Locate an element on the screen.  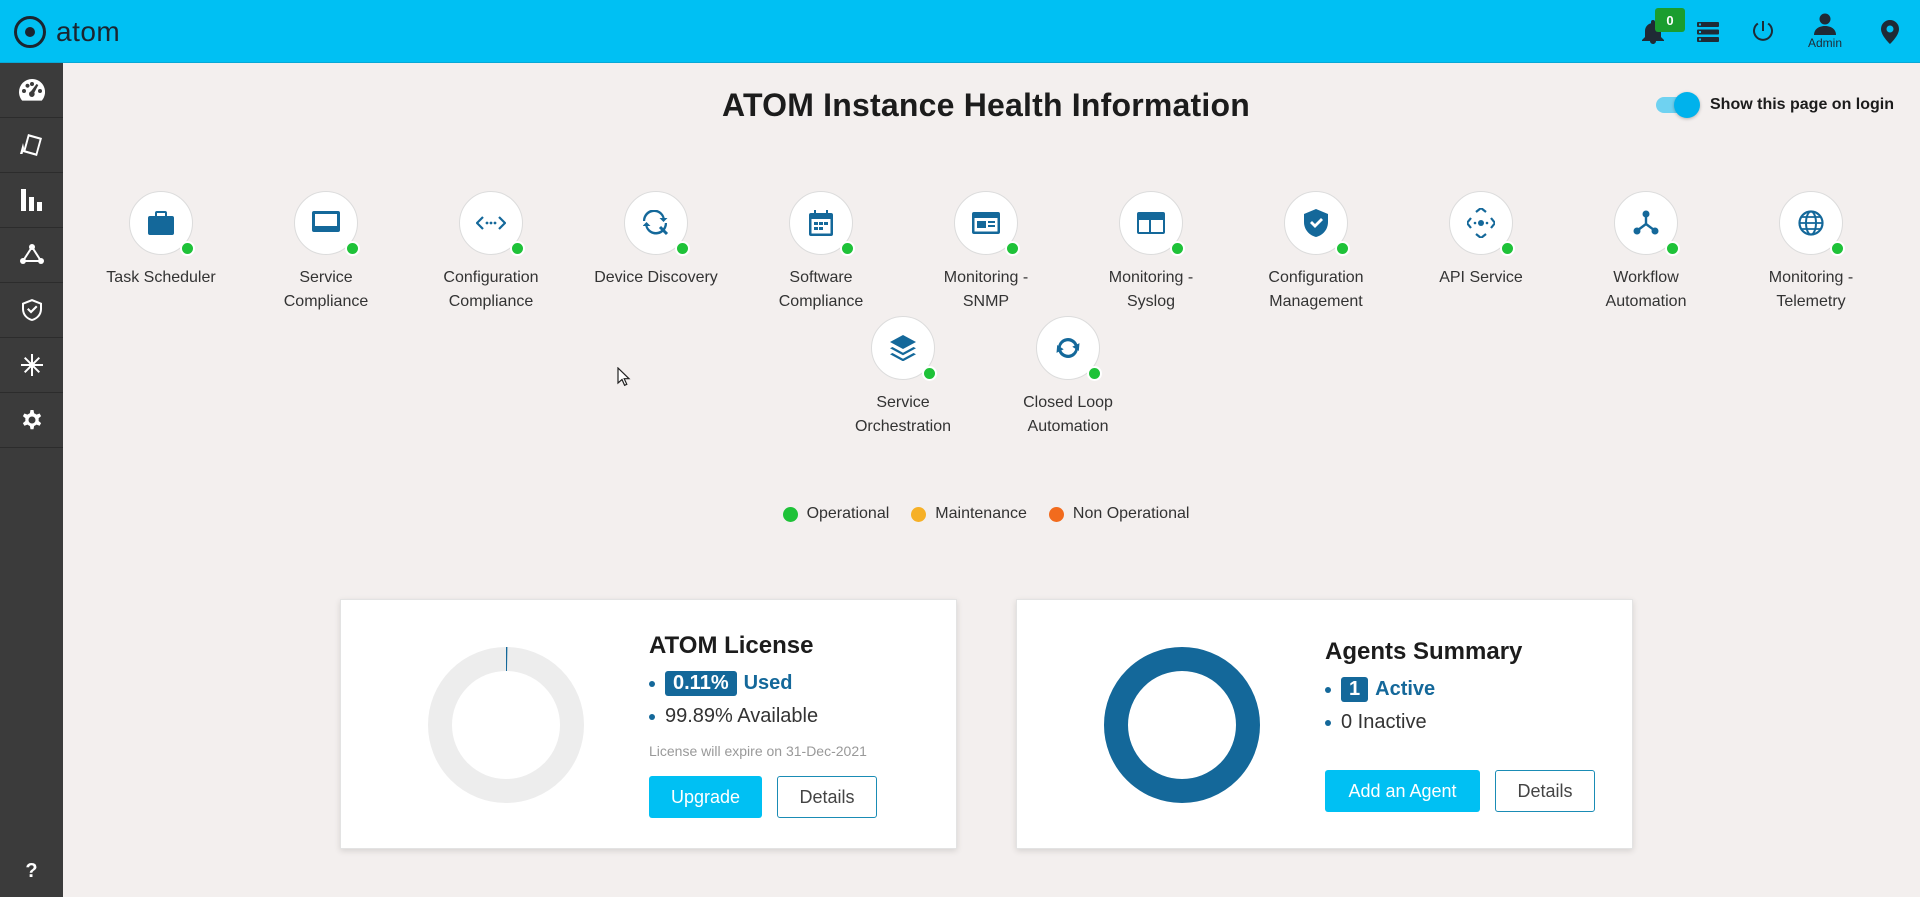
license-usage-donut is located at coordinates (506, 725).